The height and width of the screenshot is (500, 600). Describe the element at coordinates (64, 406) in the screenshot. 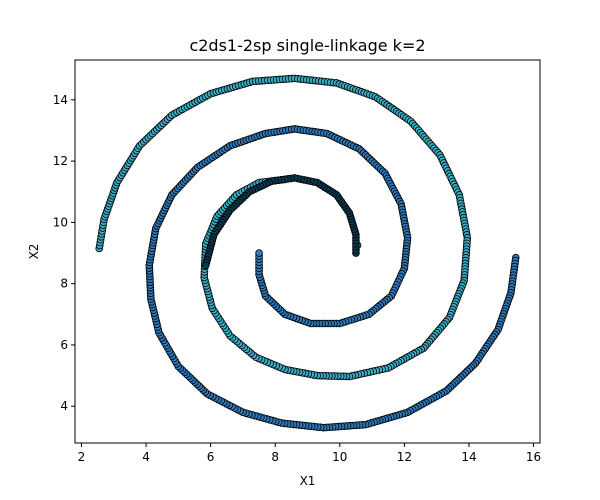

I see `y-tick-label: 4` at that location.